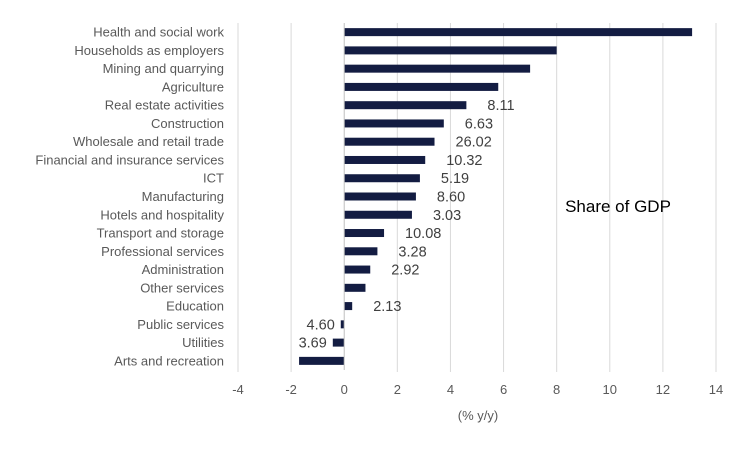  Describe the element at coordinates (180, 324) in the screenshot. I see `category-label: Public services` at that location.